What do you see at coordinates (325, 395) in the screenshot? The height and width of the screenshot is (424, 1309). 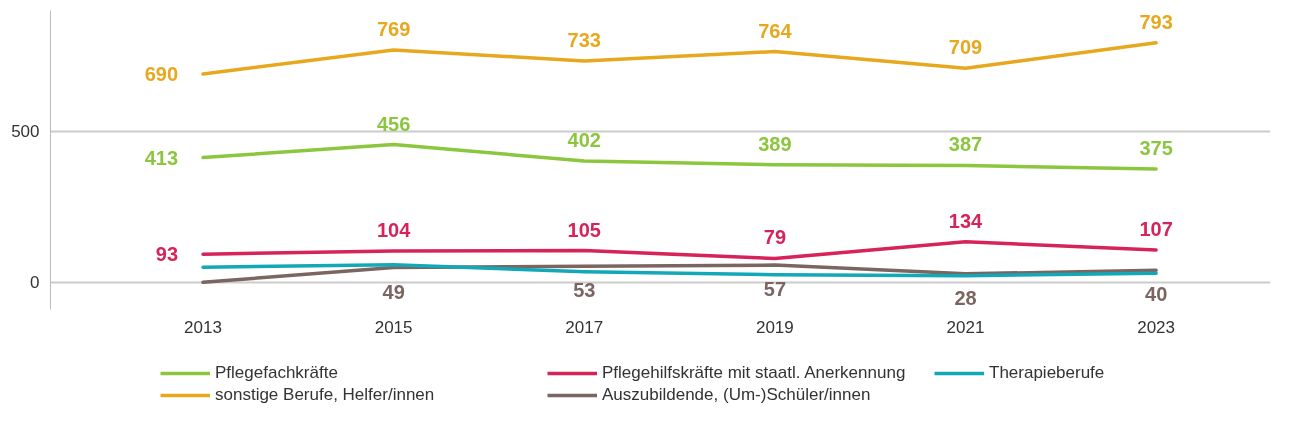 I see `legend-label: sonstige Berufe, Helfer/innen` at bounding box center [325, 395].